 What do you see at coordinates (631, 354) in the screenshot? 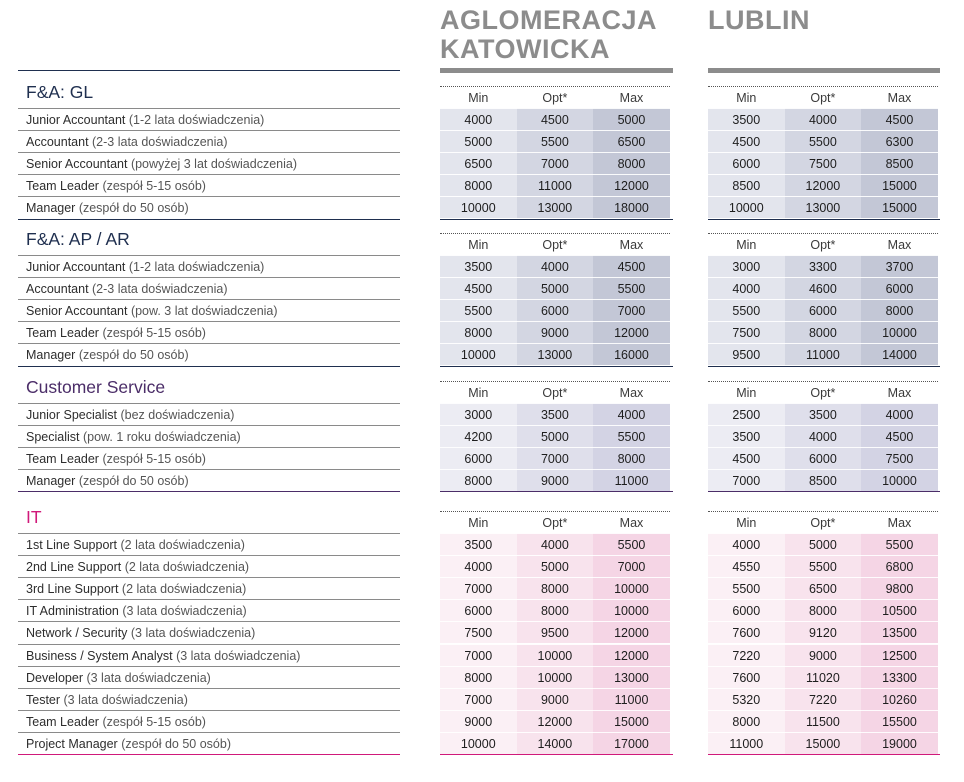
I see `salary-max-katowice: 16000` at bounding box center [631, 354].